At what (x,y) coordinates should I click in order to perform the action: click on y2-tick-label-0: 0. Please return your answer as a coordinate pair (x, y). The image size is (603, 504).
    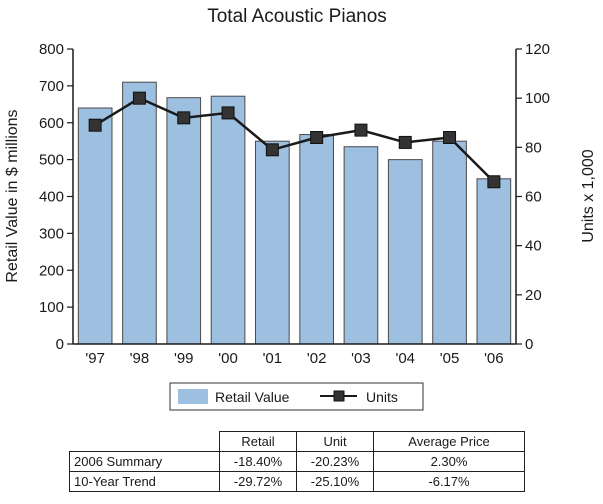
    Looking at the image, I should click on (529, 344).